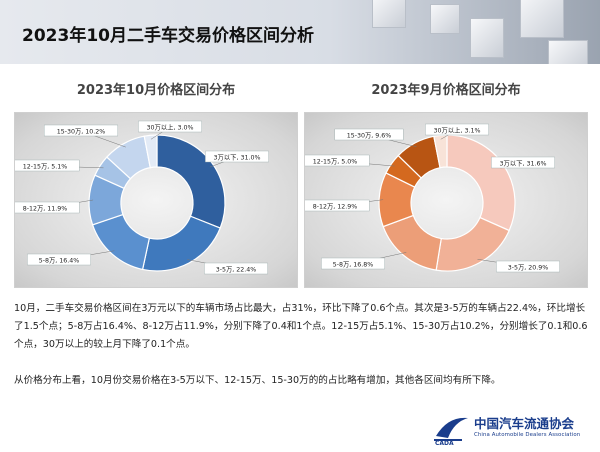  I want to click on data-label: 8-12万, 12.9%, so click(335, 206).